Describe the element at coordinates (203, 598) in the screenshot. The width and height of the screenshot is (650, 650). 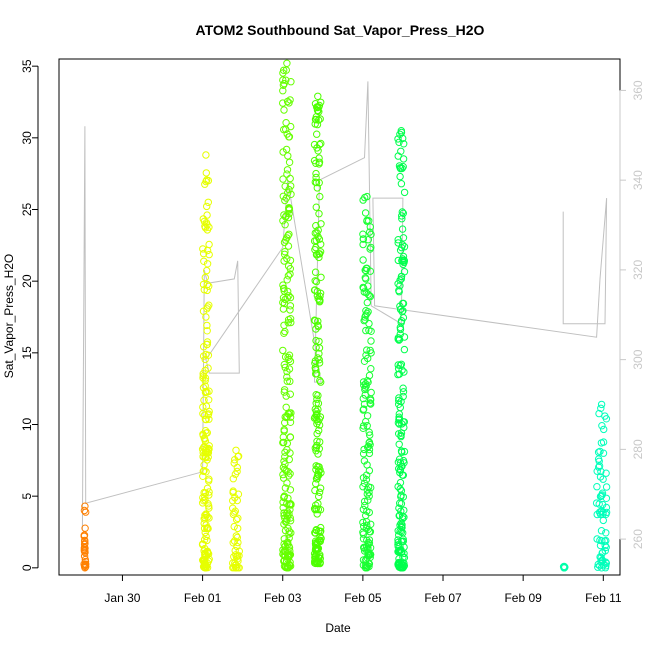
I see `x-tick-label: Feb 01` at that location.